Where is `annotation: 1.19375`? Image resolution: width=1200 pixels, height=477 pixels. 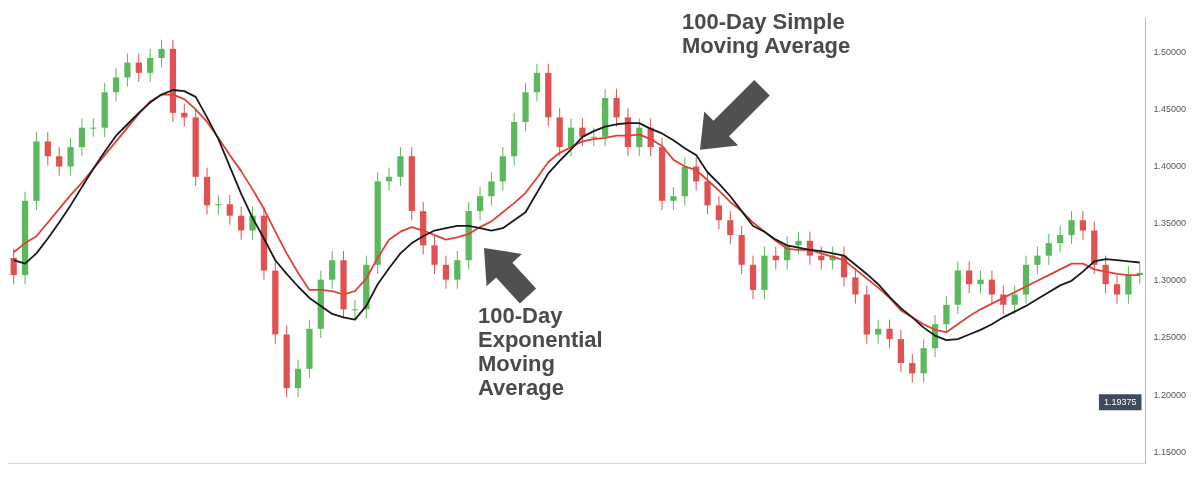 annotation: 1.19375 is located at coordinates (1120, 401).